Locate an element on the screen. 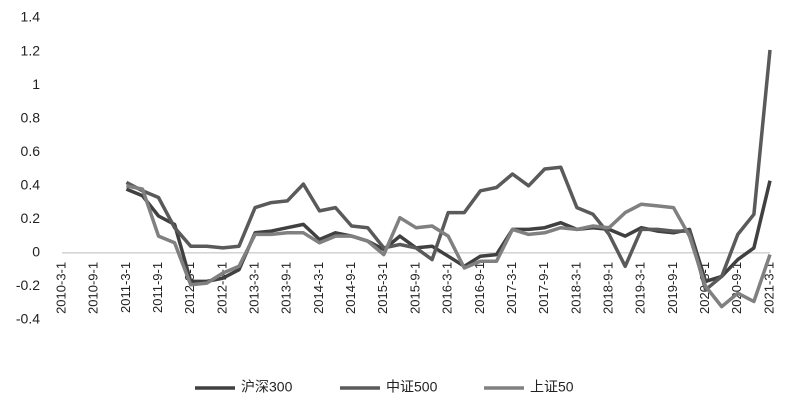 The width and height of the screenshot is (785, 413). y-tick-label: 1.4 is located at coordinates (31, 17).